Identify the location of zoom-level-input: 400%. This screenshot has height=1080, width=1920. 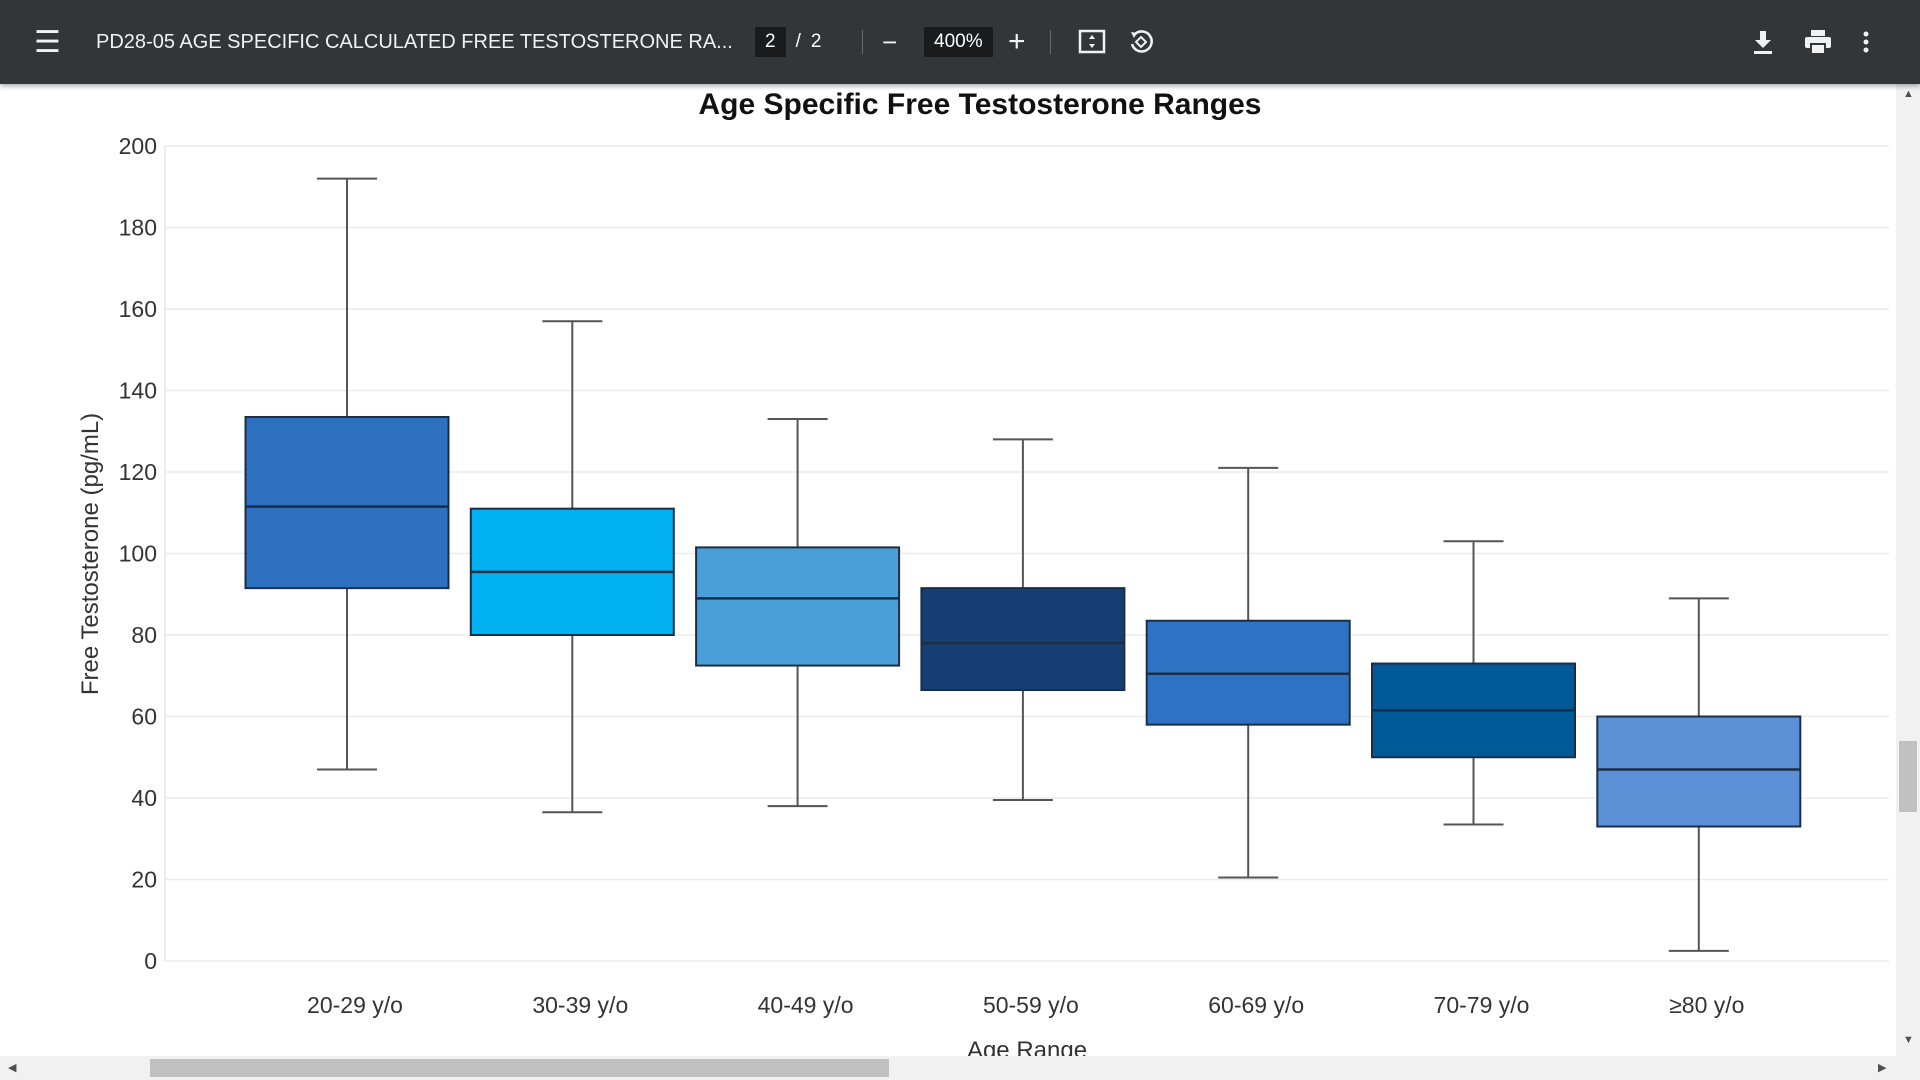
(958, 42).